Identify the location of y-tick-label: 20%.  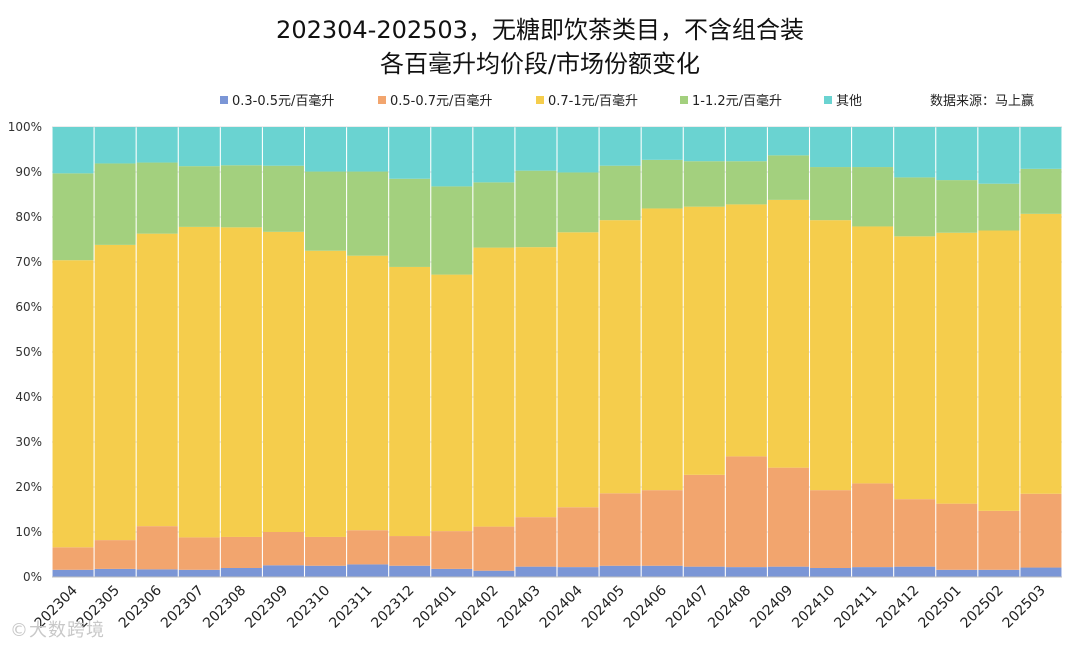
(28, 487).